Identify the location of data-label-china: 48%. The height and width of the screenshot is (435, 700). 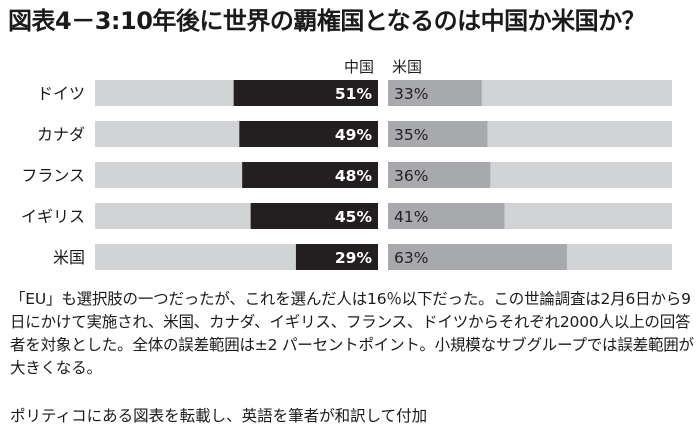
(354, 176).